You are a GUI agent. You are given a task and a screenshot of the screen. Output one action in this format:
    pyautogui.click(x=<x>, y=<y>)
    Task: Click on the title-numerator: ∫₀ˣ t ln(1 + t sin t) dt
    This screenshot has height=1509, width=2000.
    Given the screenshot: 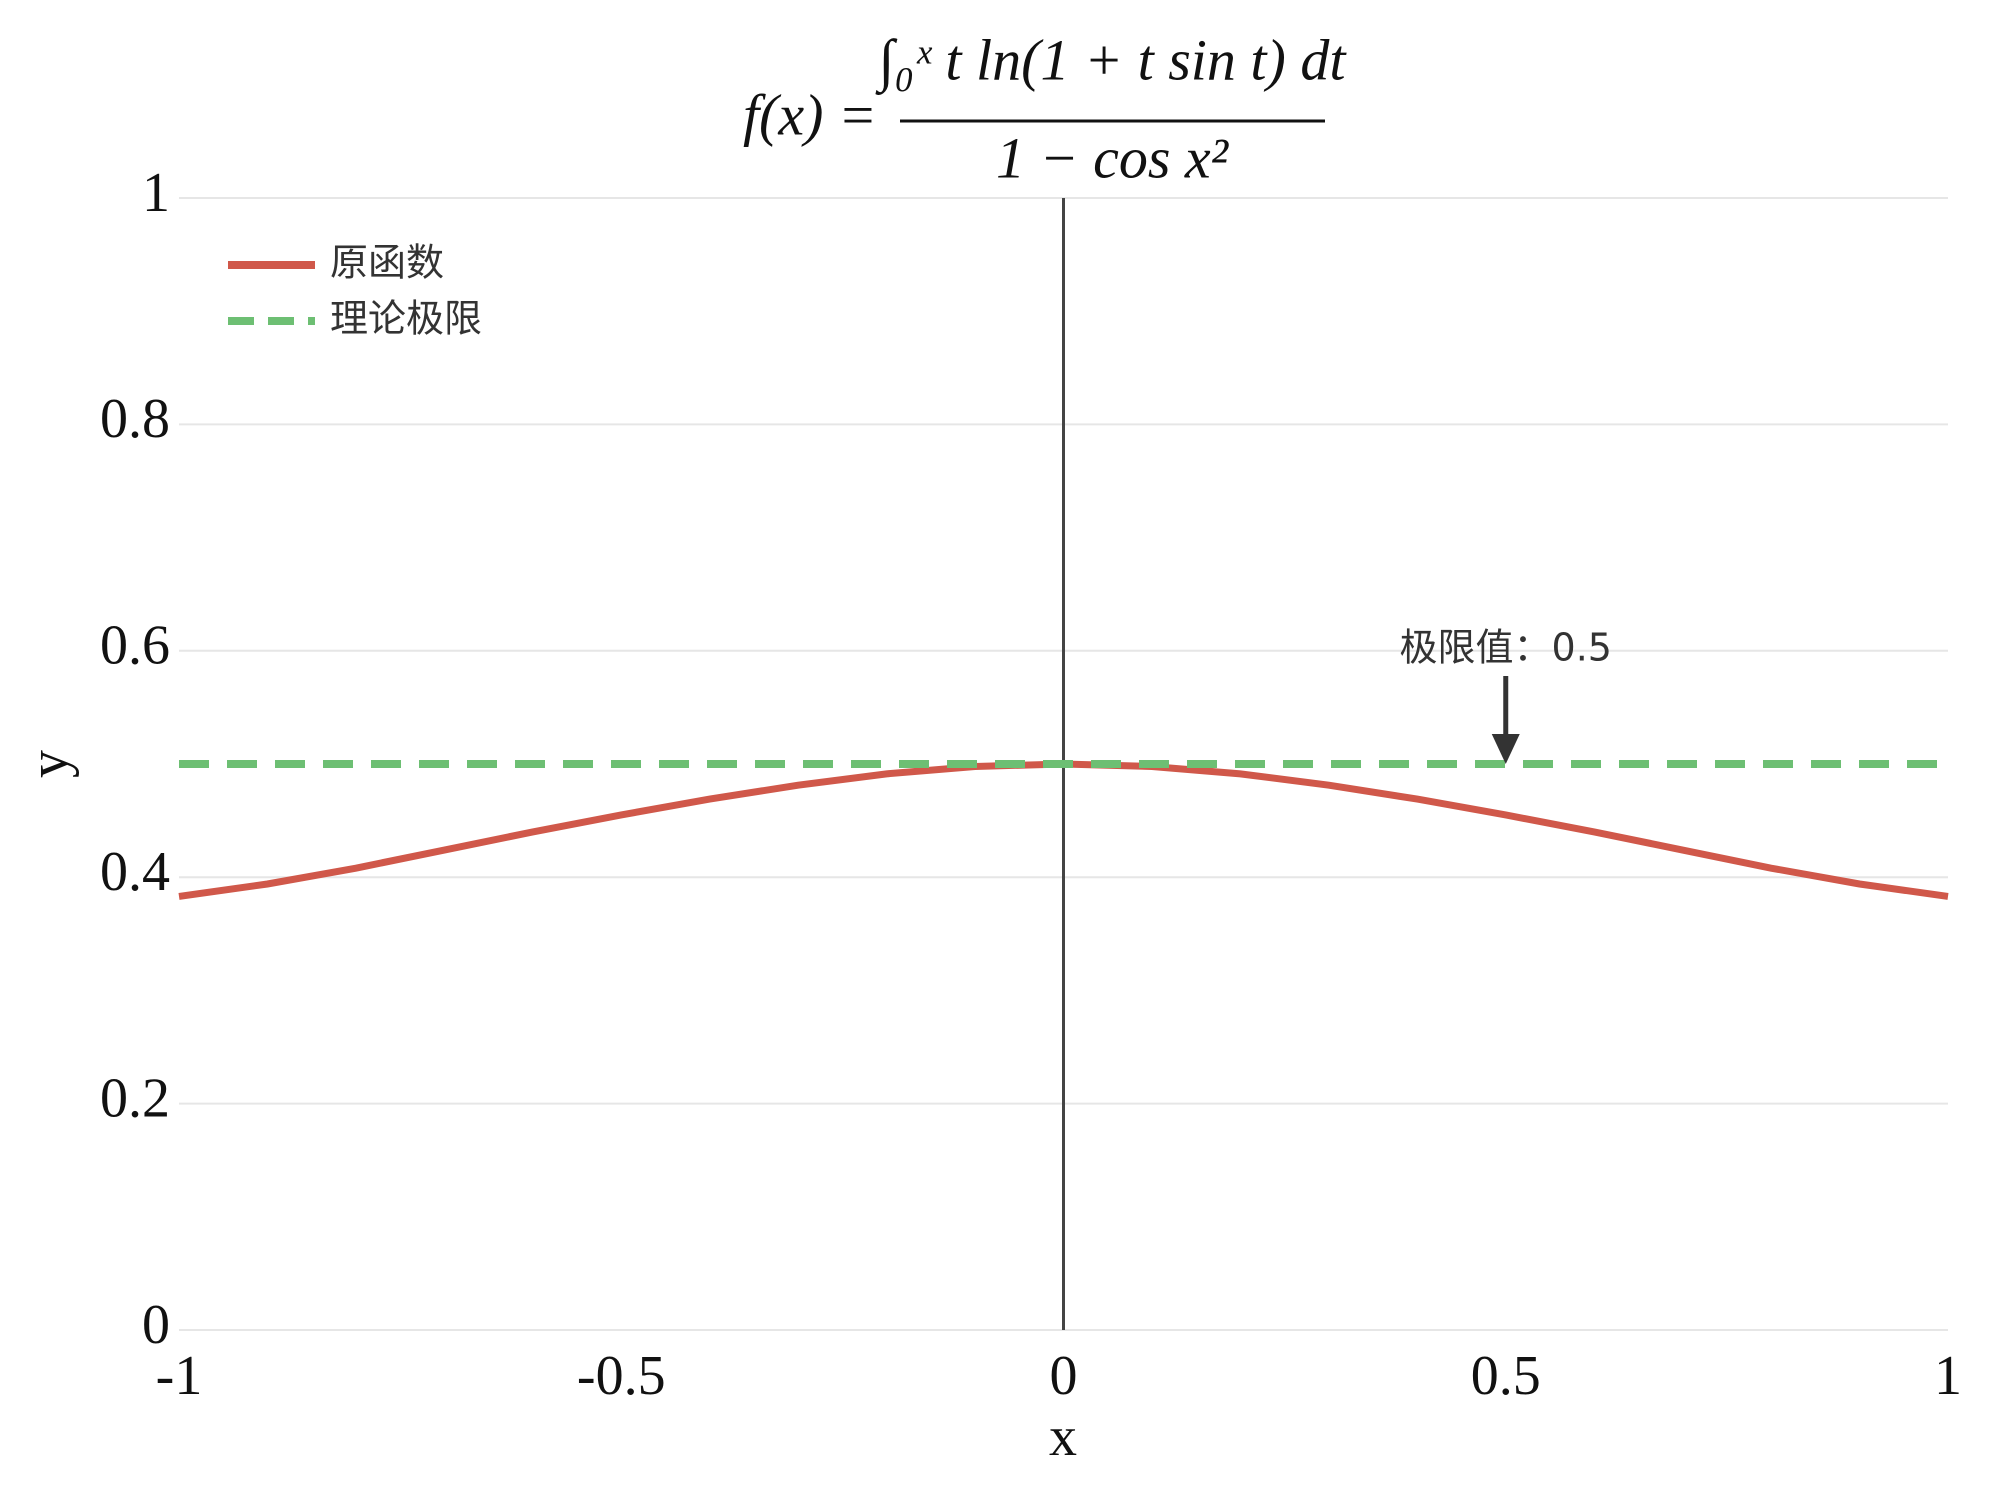 What is the action you would take?
    pyautogui.click(x=1111, y=61)
    